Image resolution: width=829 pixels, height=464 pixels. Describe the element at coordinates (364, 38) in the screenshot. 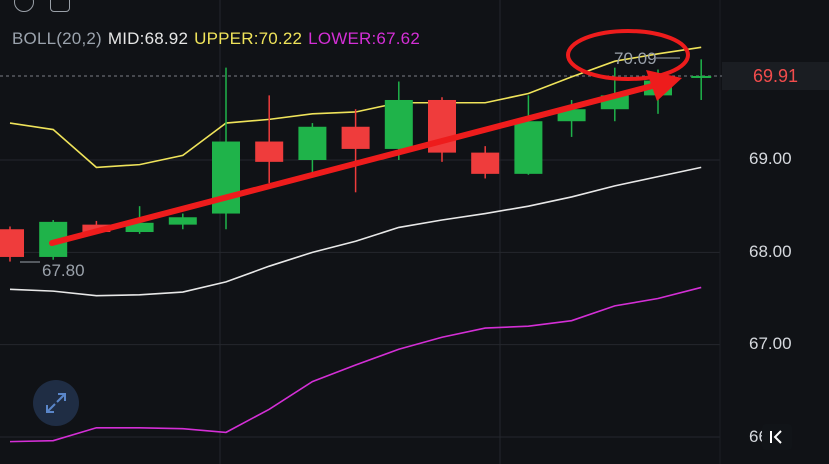

I see `lower-value: LOWER:67.62` at that location.